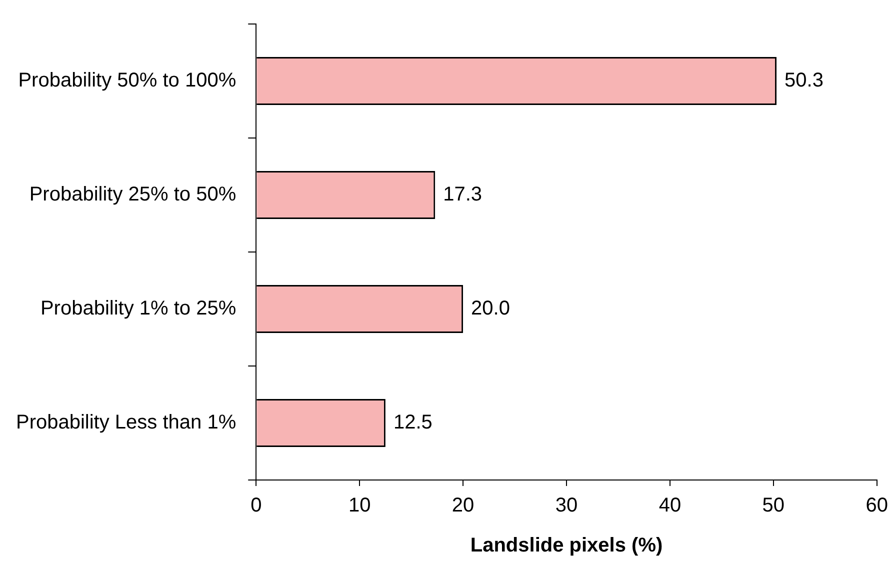 The image size is (896, 568). What do you see at coordinates (359, 505) in the screenshot?
I see `x-tick-label: 10` at bounding box center [359, 505].